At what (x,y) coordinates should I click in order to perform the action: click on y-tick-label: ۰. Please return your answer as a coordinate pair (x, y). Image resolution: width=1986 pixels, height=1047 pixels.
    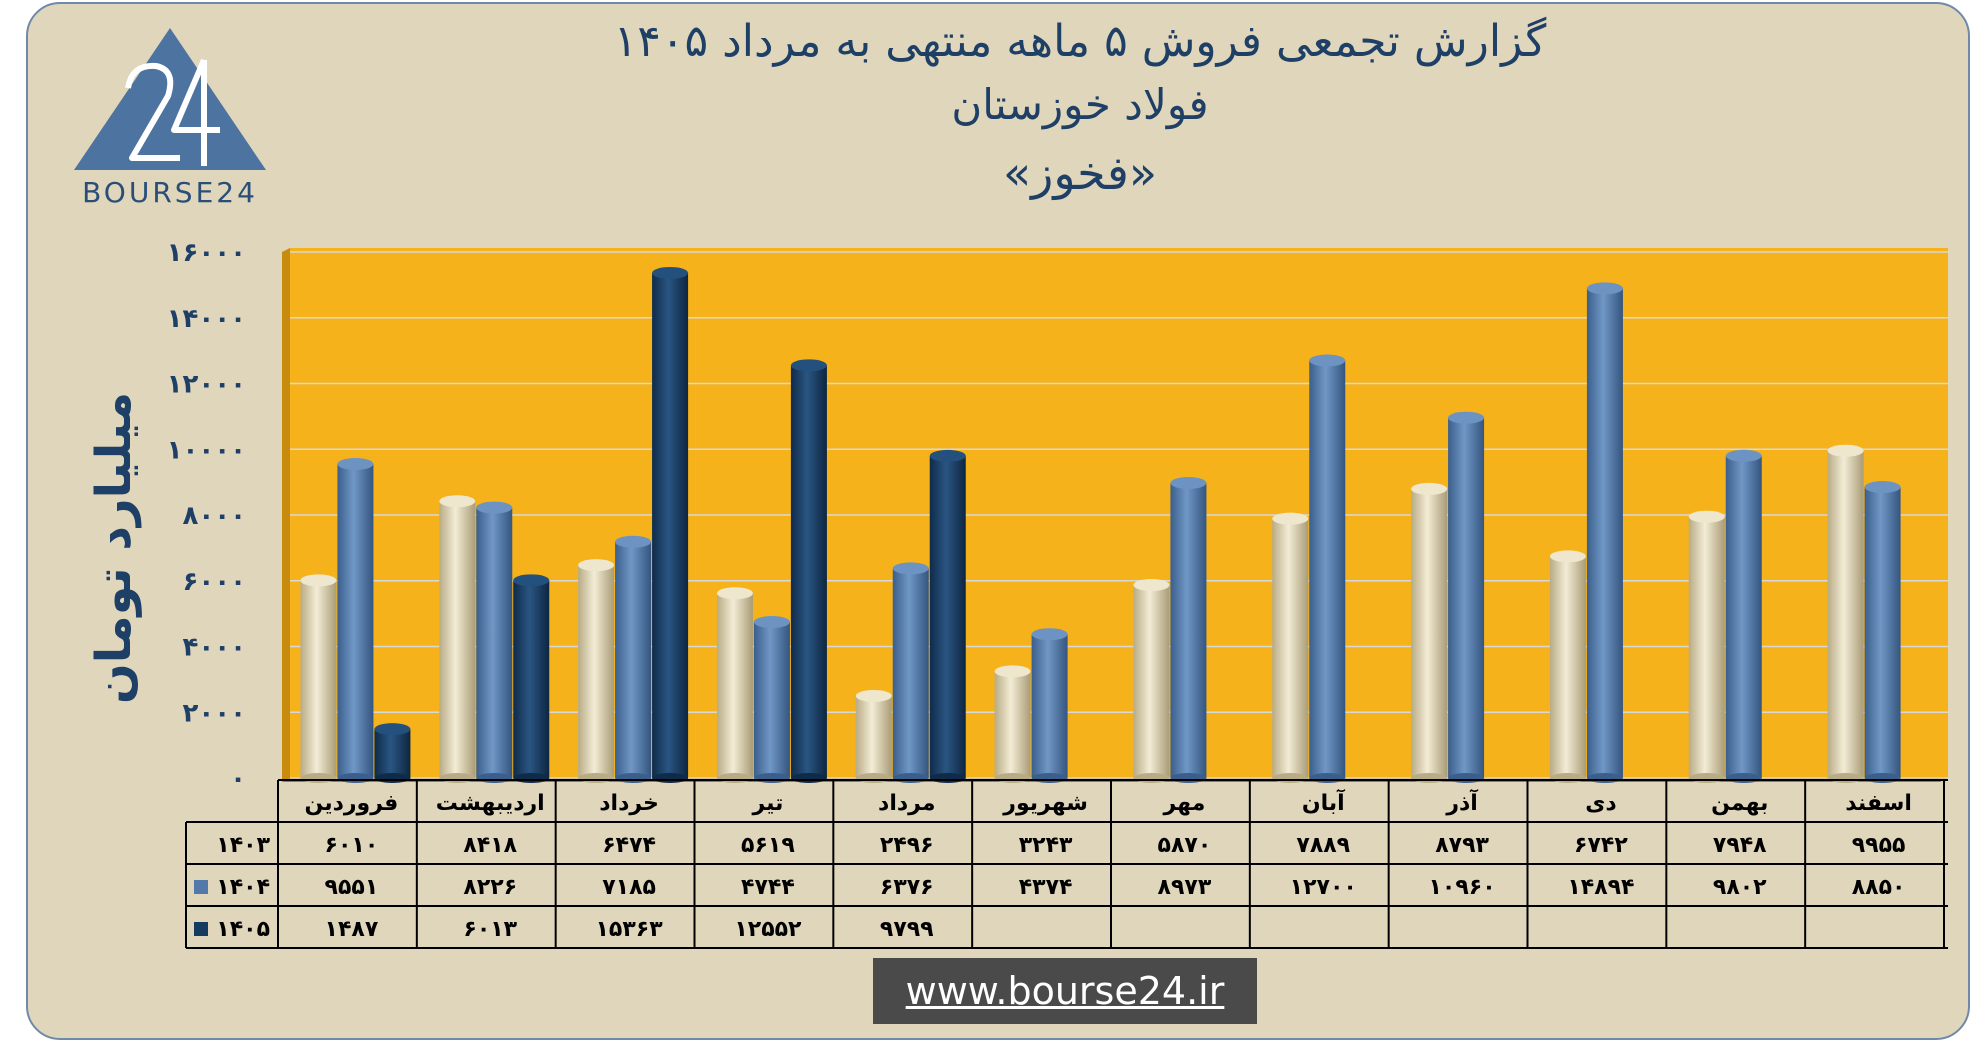
    Looking at the image, I should click on (238, 779).